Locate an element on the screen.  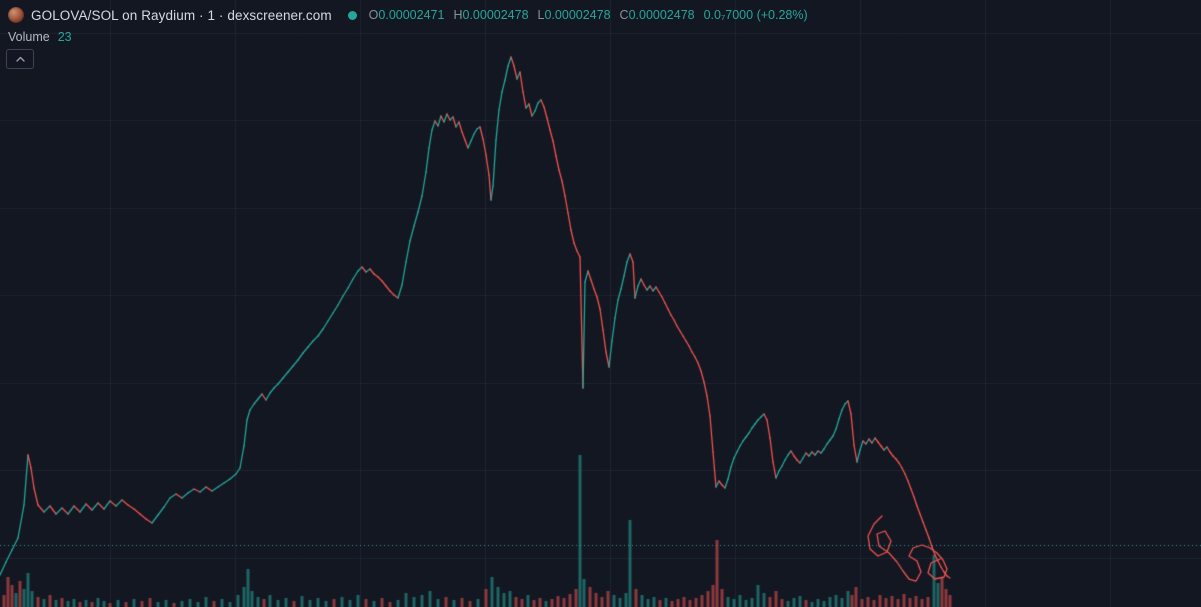
chevron-up-icon is located at coordinates (20, 59).